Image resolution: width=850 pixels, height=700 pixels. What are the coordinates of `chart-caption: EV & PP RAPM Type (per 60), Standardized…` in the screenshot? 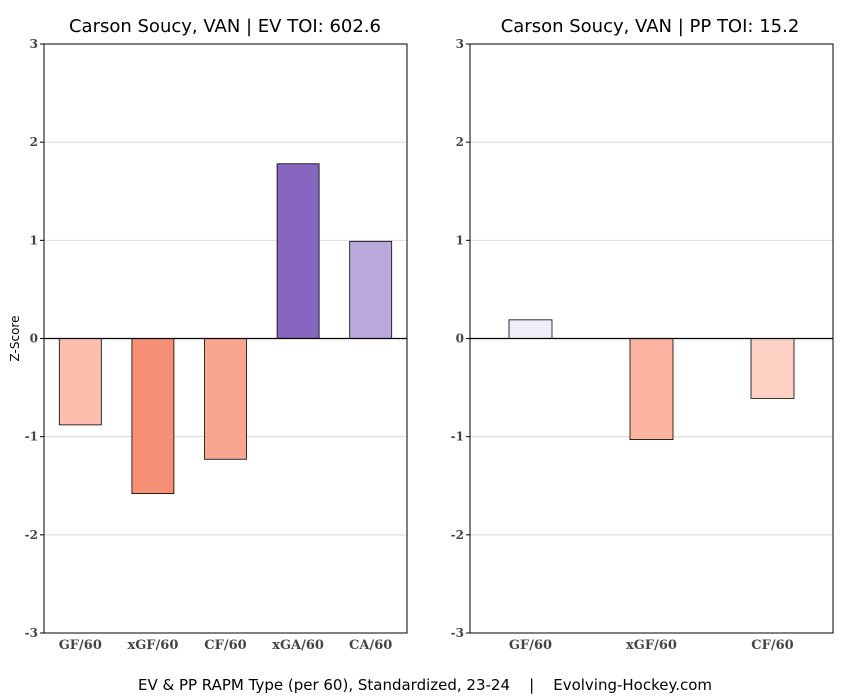 It's located at (425, 685).